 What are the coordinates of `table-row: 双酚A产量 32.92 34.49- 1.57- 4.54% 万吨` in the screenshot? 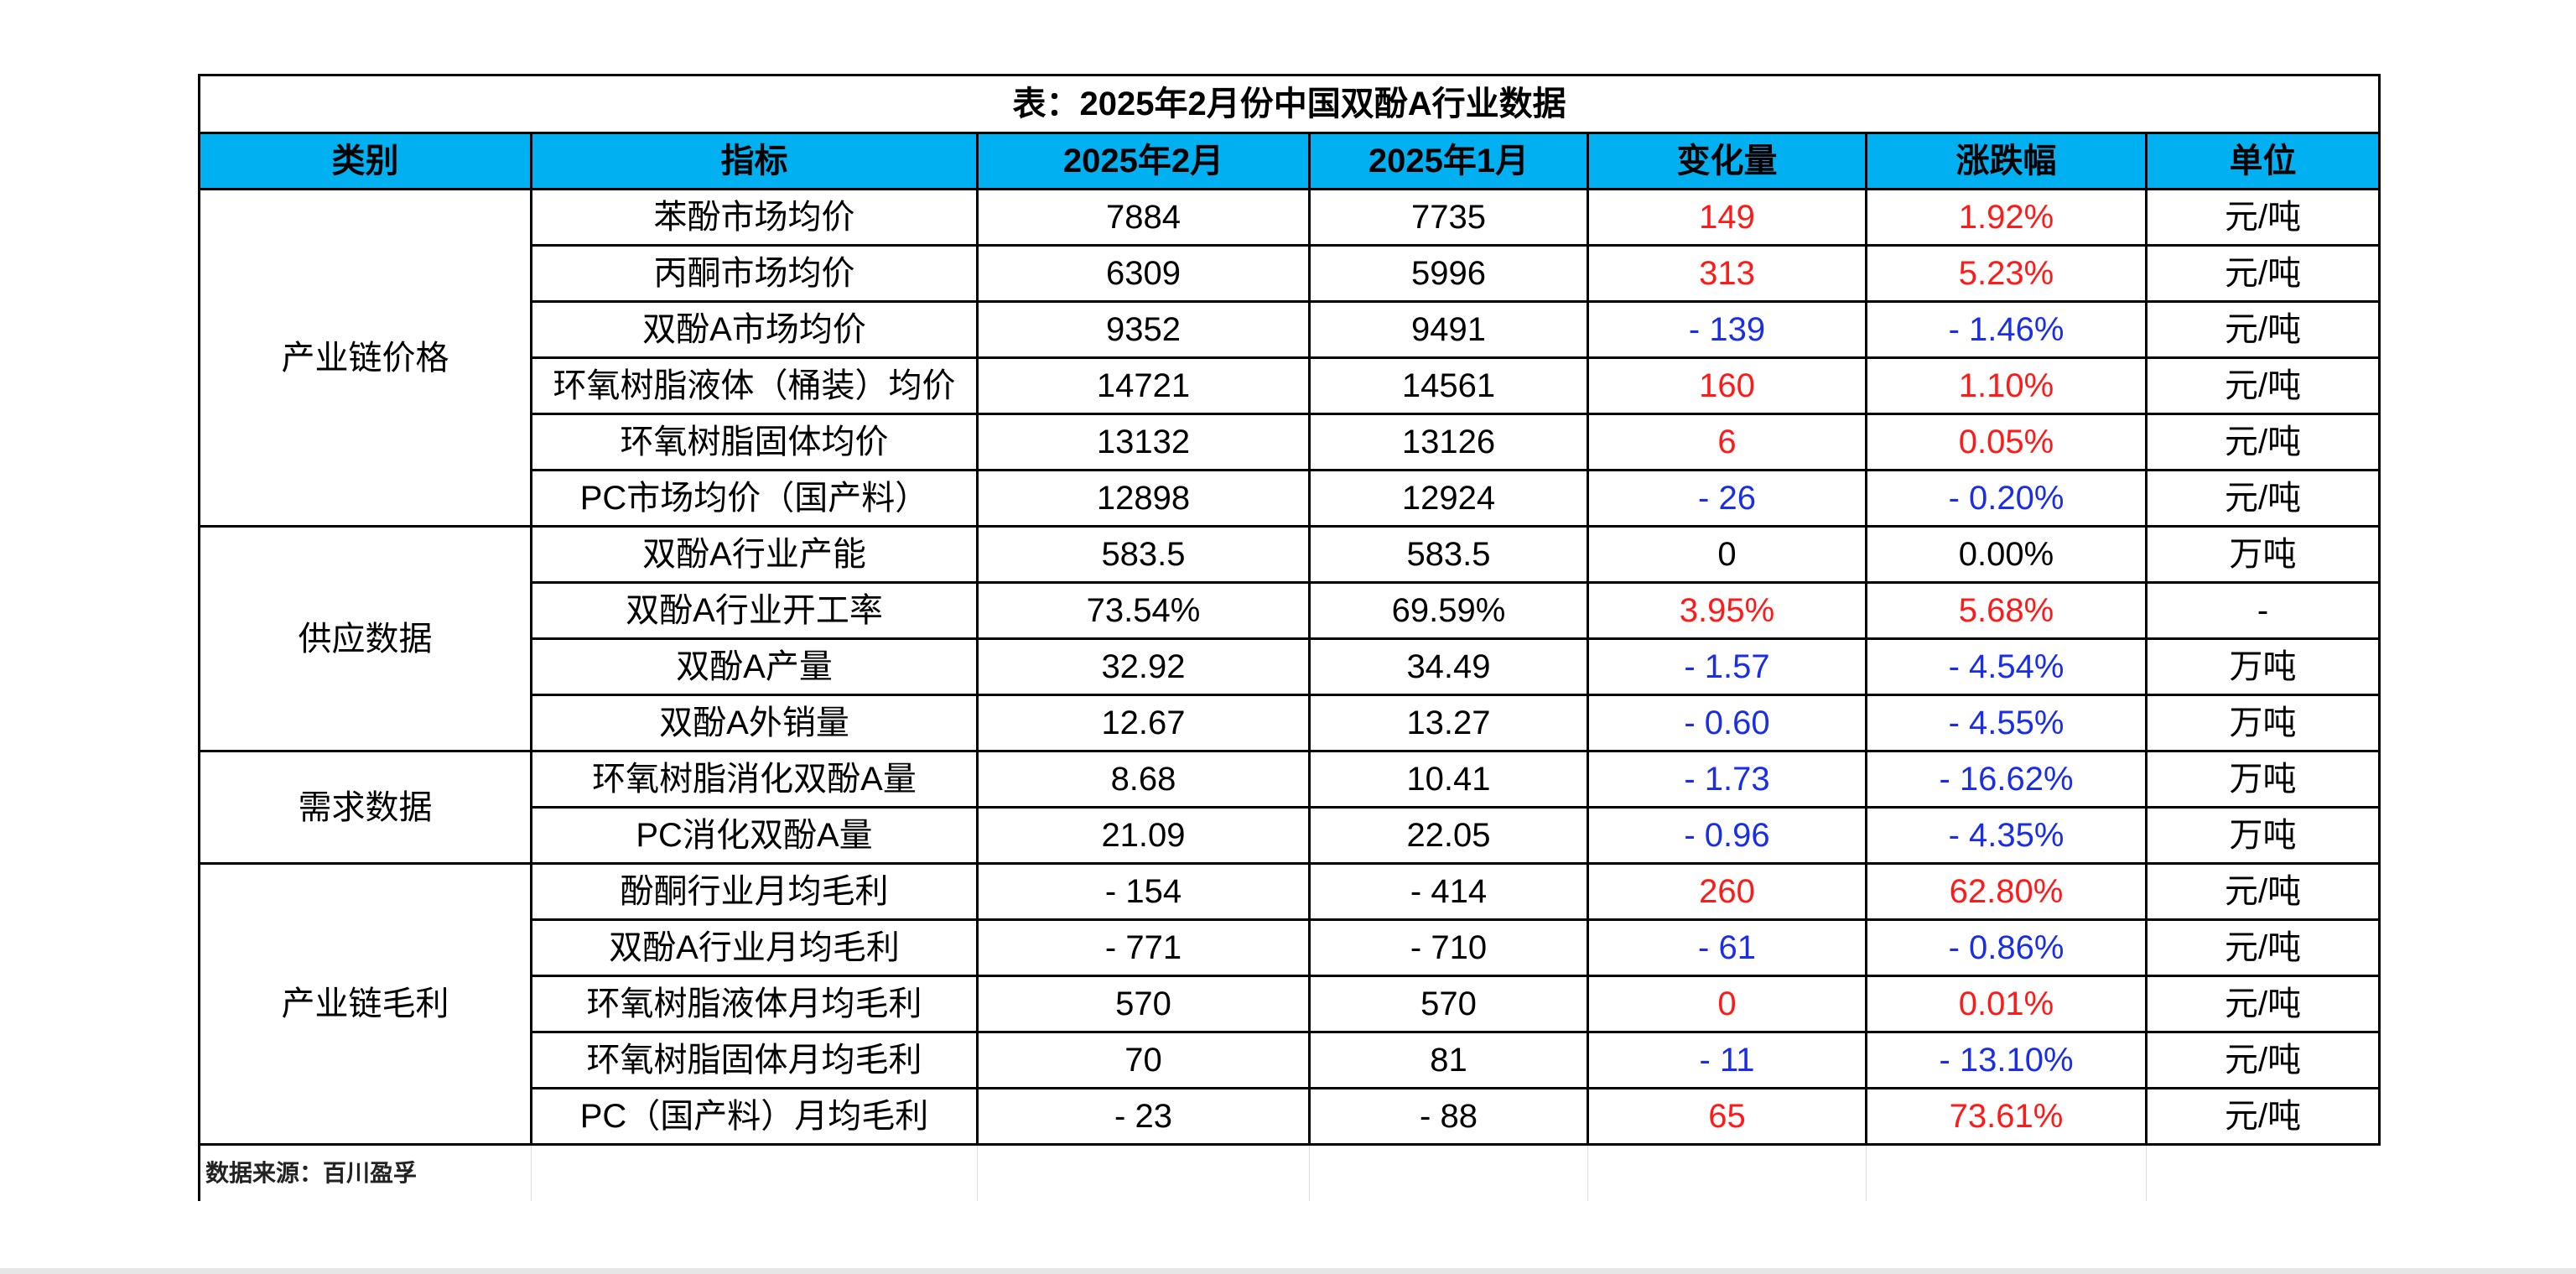 It's located at (1290, 666).